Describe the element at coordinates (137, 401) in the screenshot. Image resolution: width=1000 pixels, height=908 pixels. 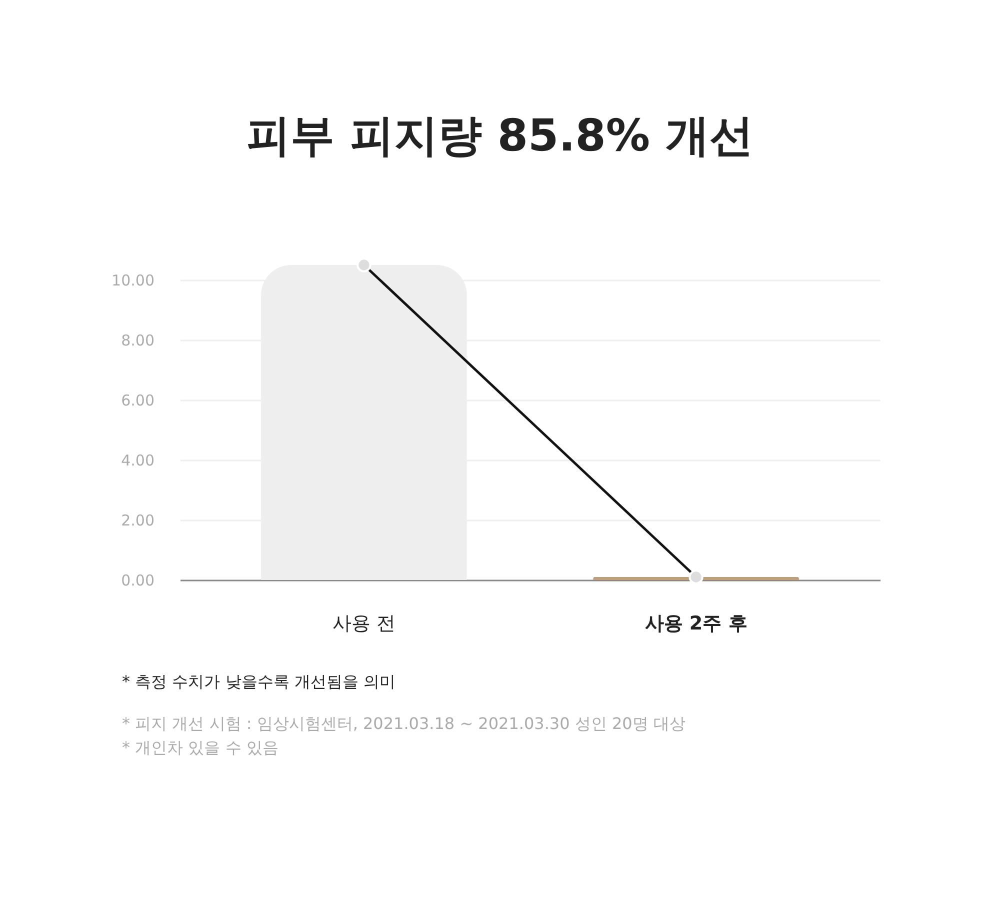
I see `y-tick-label: 6.00` at that location.